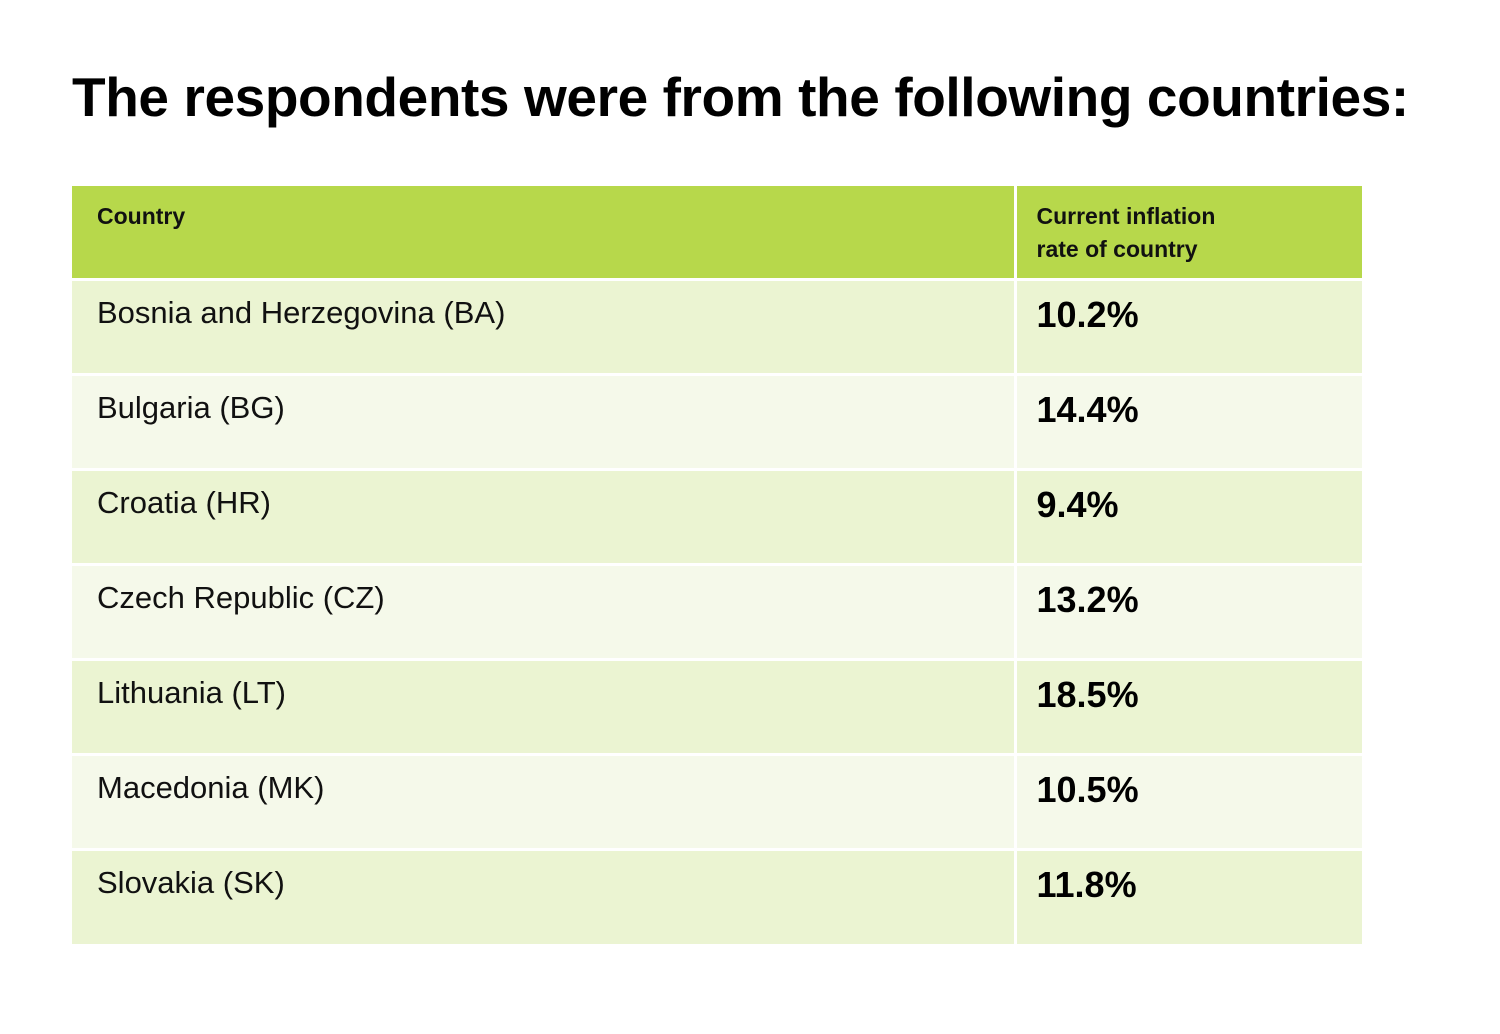 This screenshot has width=1500, height=1034. Describe the element at coordinates (1188, 422) in the screenshot. I see `inflation-rate-cell: 14.4%` at that location.